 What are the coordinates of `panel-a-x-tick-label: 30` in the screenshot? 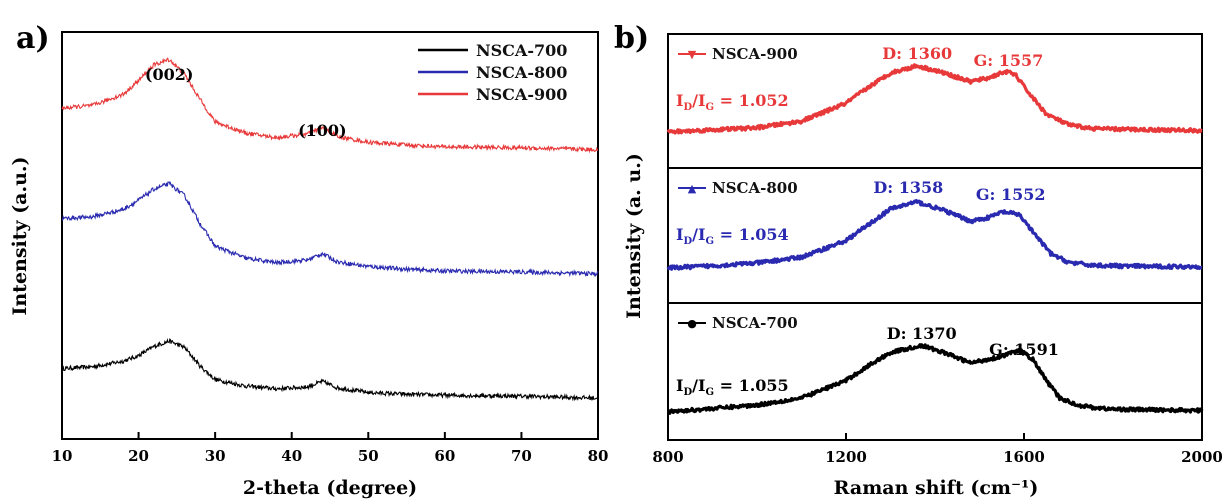 It's located at (215, 456).